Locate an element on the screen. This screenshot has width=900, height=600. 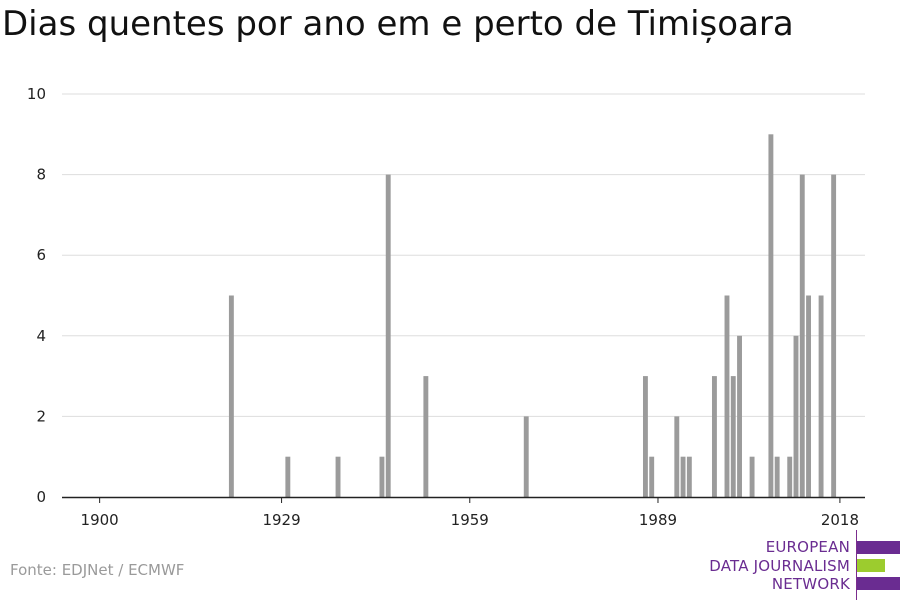
bar-2017 is located at coordinates (834, 335).